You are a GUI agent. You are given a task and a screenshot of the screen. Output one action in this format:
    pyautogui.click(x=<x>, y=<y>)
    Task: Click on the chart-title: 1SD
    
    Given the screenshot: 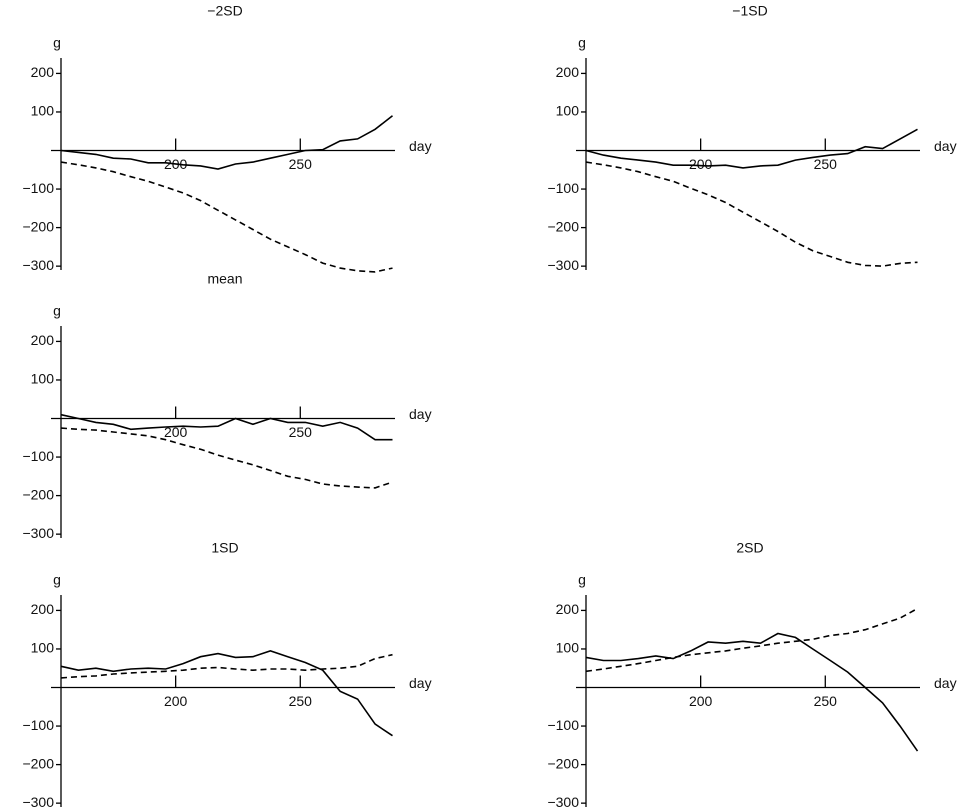 What is the action you would take?
    pyautogui.click(x=224, y=548)
    